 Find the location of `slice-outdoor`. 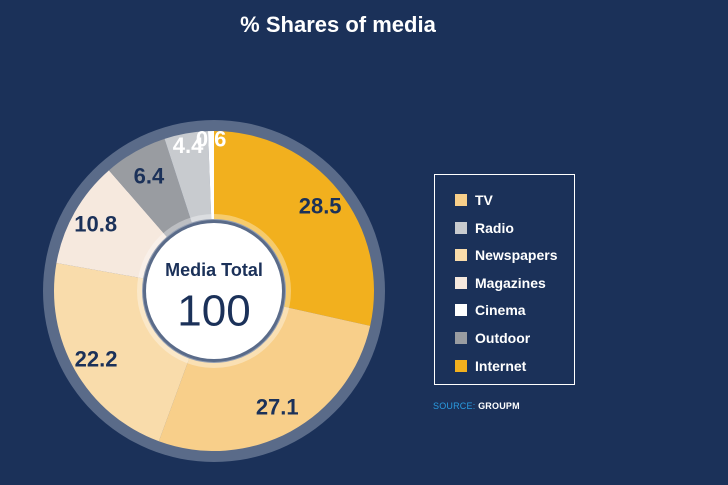

slice-outdoor is located at coordinates (150, 187).